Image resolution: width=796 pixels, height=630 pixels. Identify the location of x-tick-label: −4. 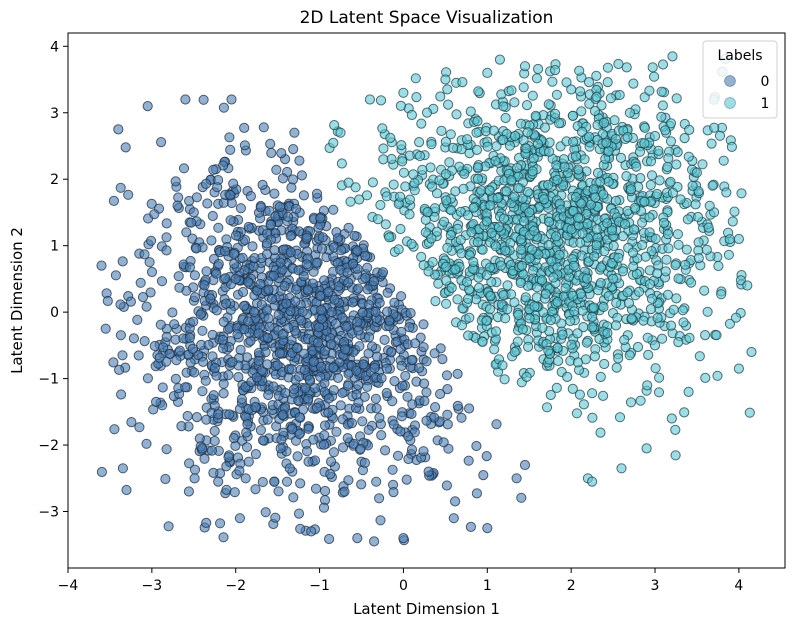
(68, 586).